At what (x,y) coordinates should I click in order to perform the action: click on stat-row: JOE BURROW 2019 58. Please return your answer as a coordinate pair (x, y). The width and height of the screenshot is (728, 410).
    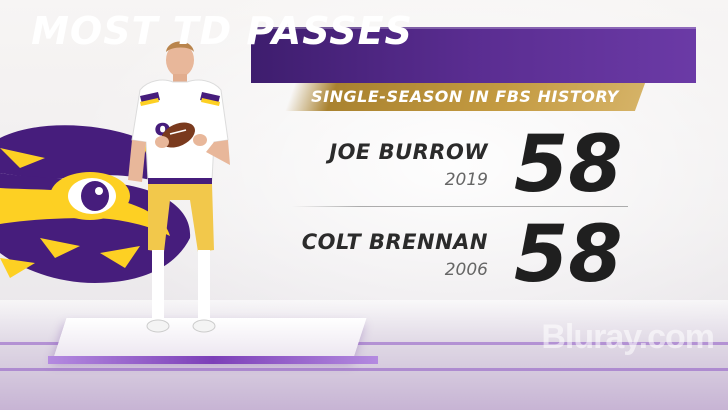
    Looking at the image, I should click on (485, 165).